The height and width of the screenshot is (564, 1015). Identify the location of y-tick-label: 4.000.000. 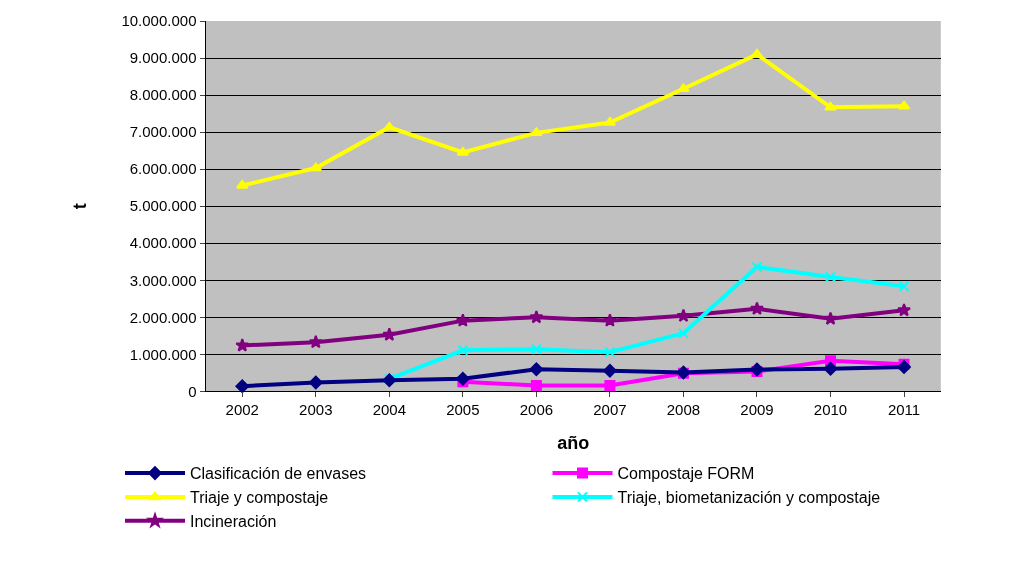
(163, 243).